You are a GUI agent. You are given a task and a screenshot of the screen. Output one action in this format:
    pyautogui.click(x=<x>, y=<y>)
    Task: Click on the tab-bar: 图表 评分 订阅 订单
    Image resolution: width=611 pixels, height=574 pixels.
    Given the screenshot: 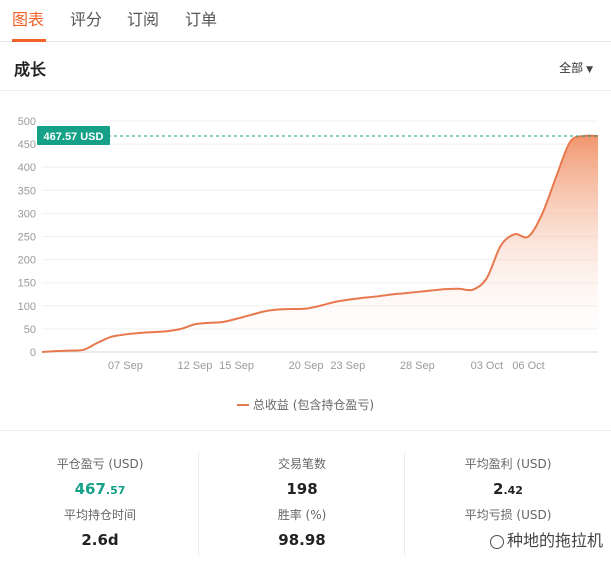 What is the action you would take?
    pyautogui.click(x=305, y=21)
    